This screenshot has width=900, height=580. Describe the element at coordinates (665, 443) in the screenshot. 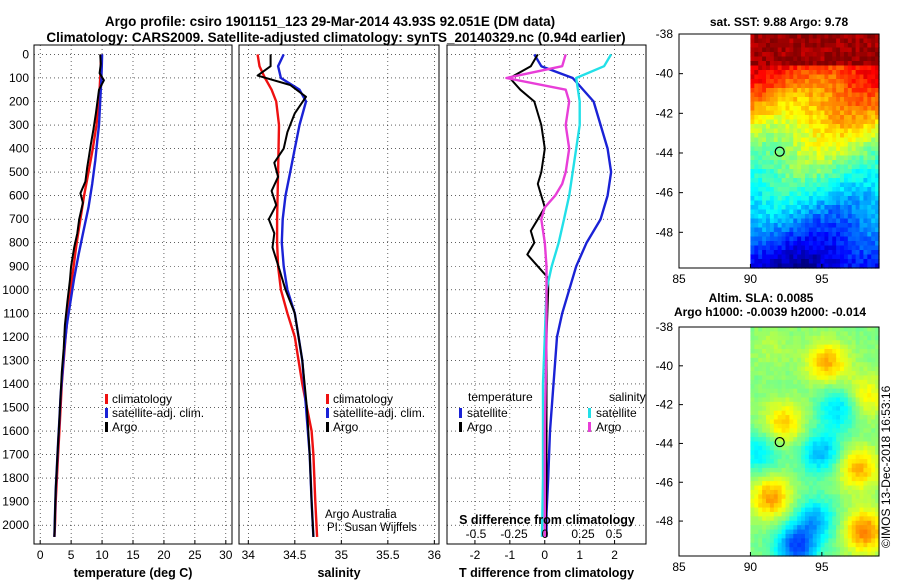

I see `map-y-tick-label: -44` at that location.